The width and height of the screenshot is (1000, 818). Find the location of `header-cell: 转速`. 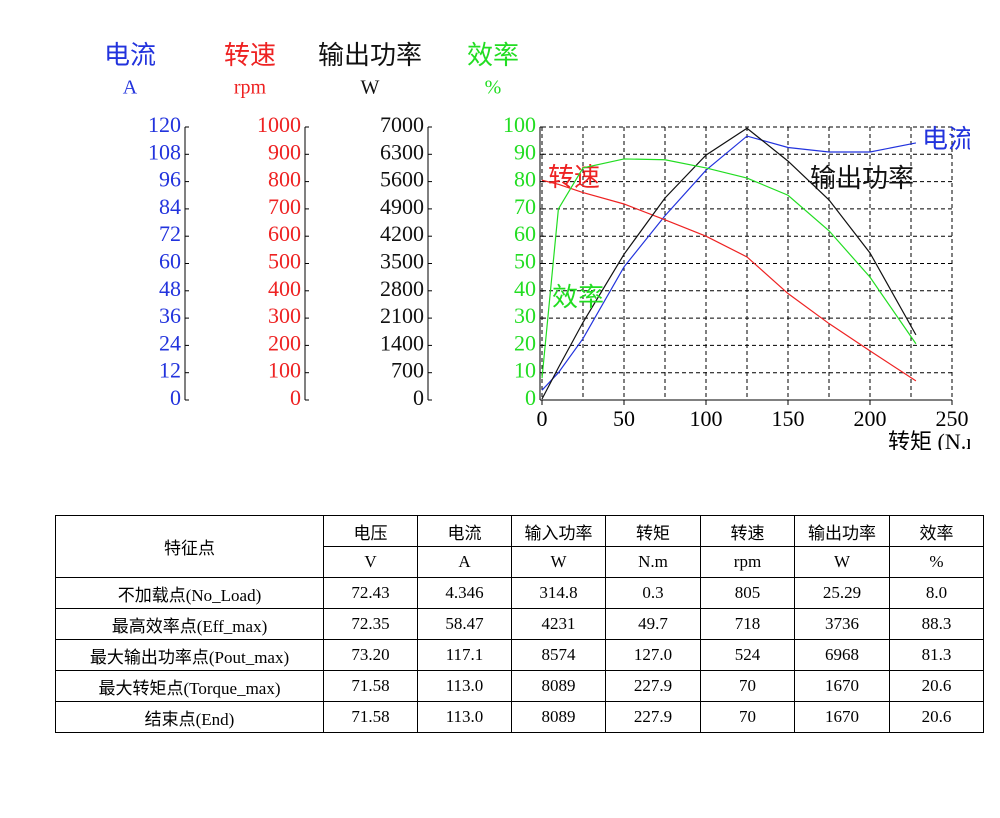

header-cell: 转速 is located at coordinates (747, 531).